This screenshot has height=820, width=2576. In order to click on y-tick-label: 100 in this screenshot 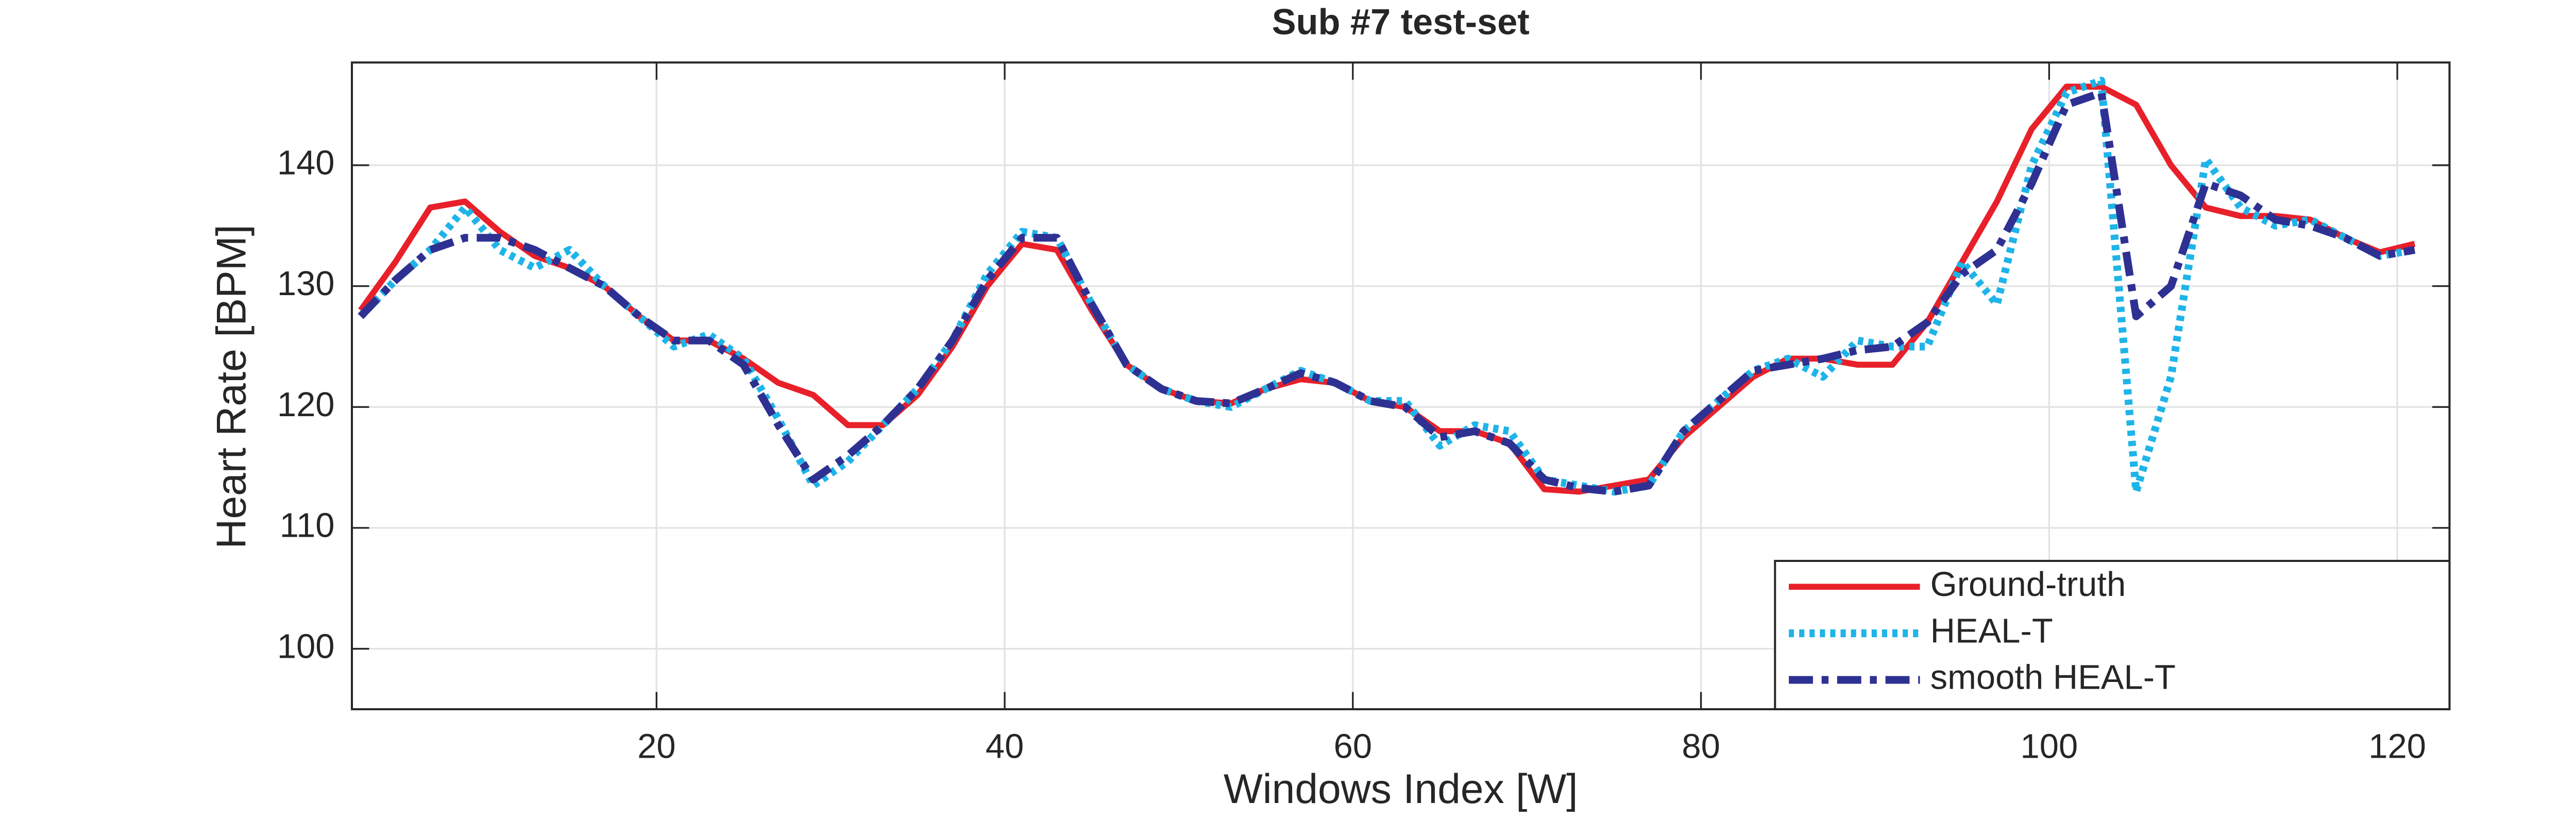, I will do `click(306, 646)`.